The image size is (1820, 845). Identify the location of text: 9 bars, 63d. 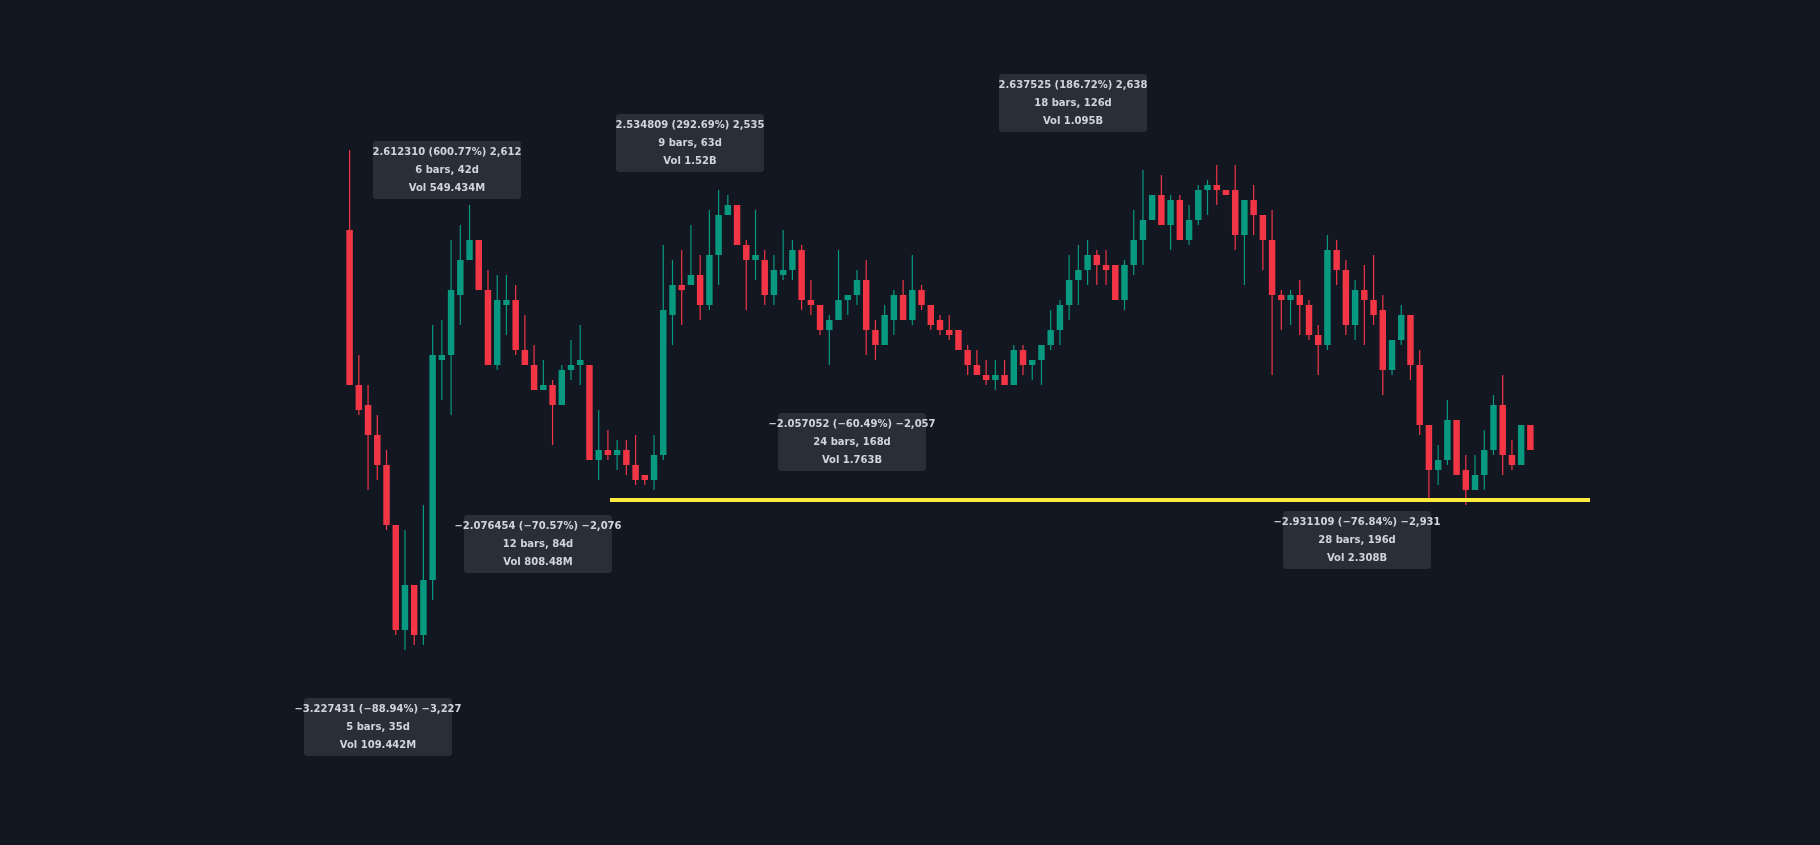
(690, 142).